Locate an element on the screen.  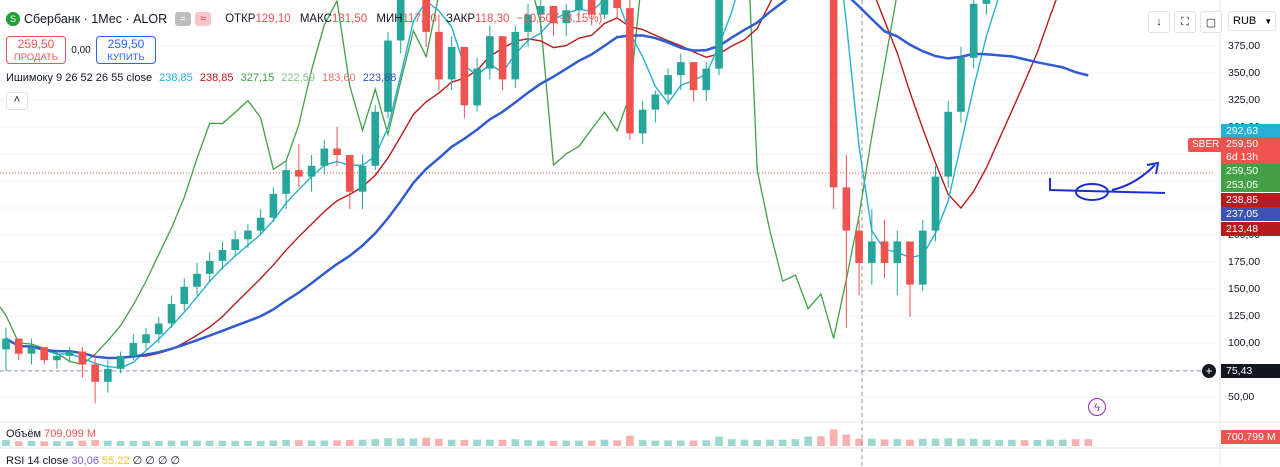
rsi-legend: RSI 14 close 30,06 55,22 ∅ ∅ ∅ ∅ is located at coordinates (93, 460).